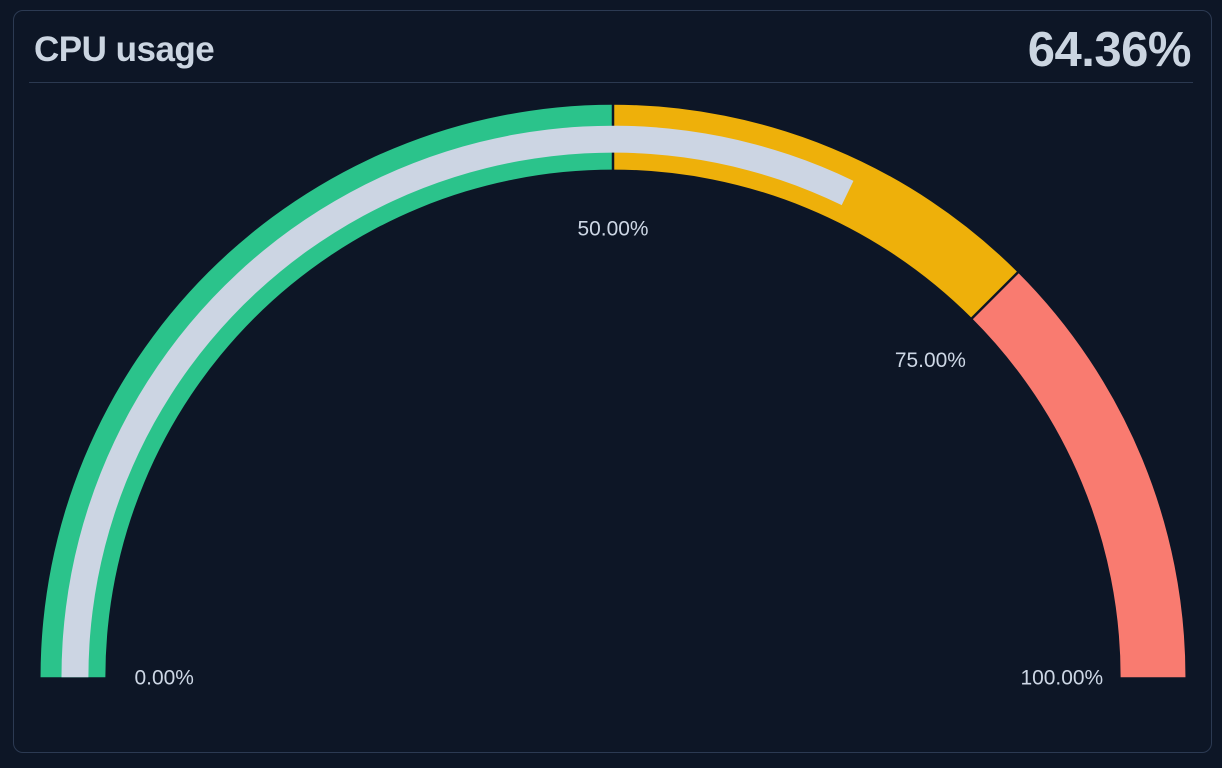 Image resolution: width=1222 pixels, height=768 pixels. I want to click on gauge-axis-label-1: 50.00%, so click(612, 229).